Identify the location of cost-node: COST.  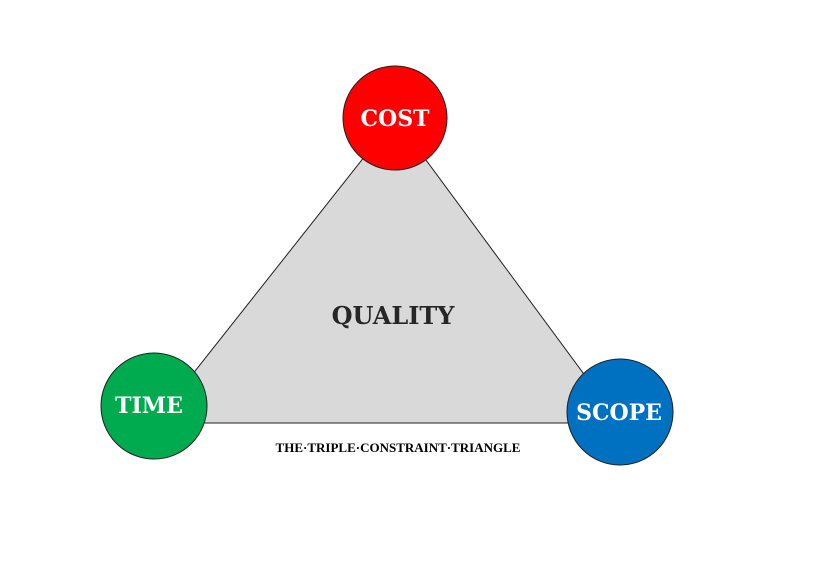
(395, 118).